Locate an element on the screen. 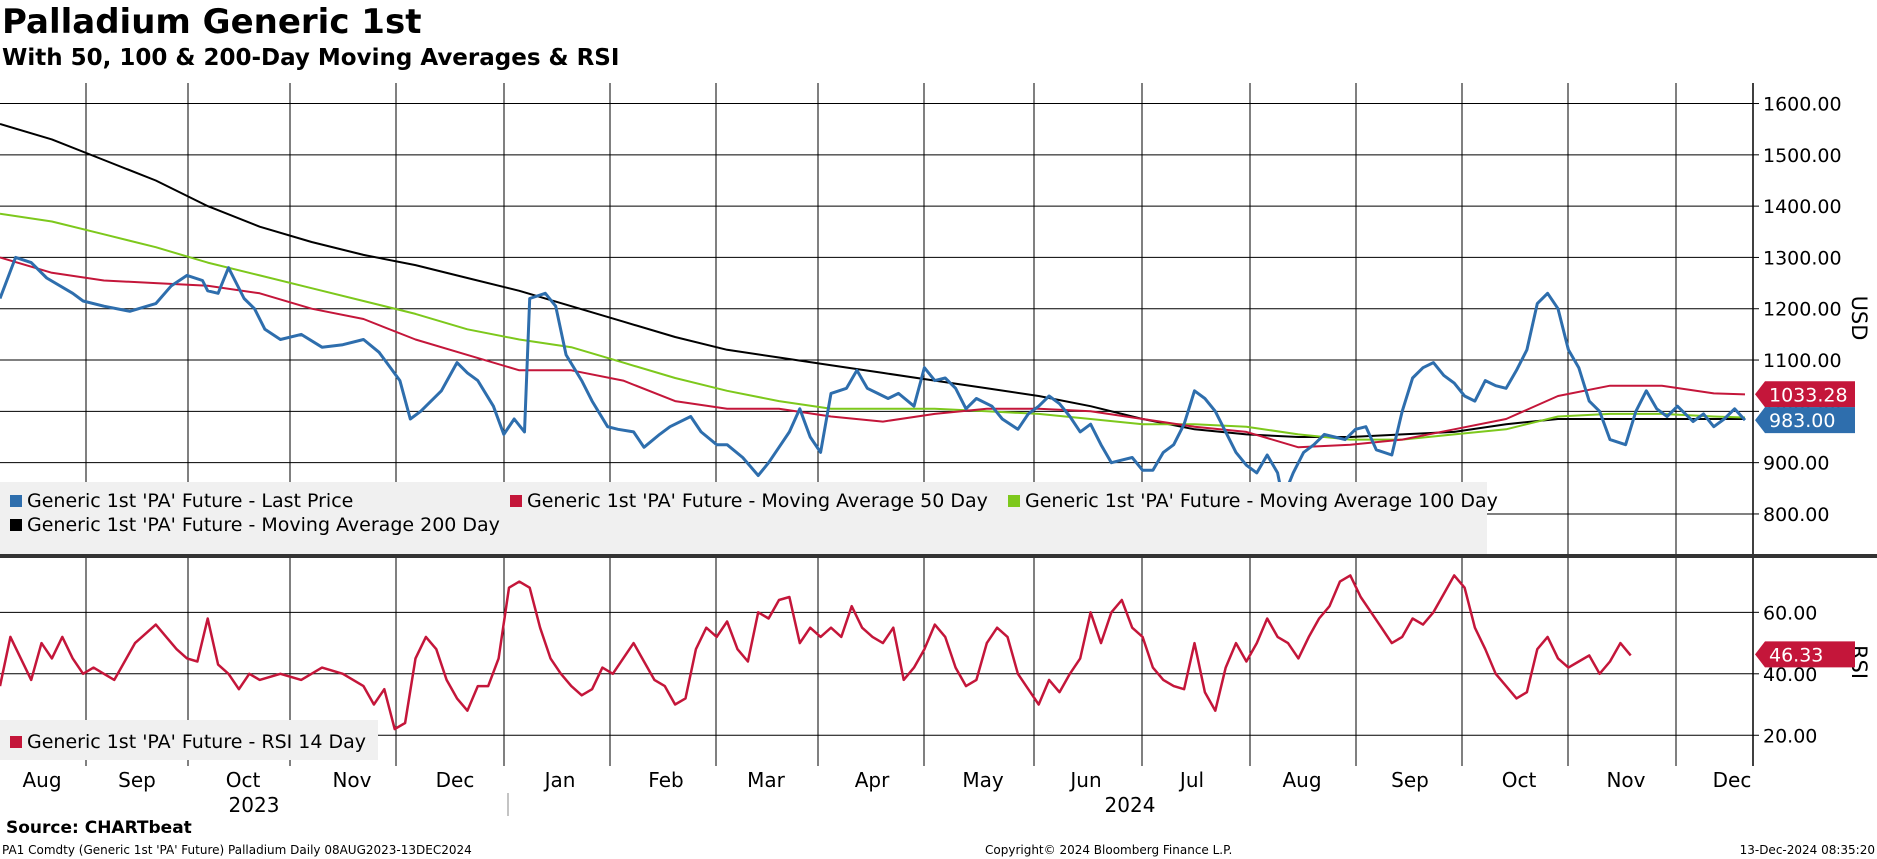  footer-timestamp: 13-Dec-2024 08:35:20 is located at coordinates (1807, 850).